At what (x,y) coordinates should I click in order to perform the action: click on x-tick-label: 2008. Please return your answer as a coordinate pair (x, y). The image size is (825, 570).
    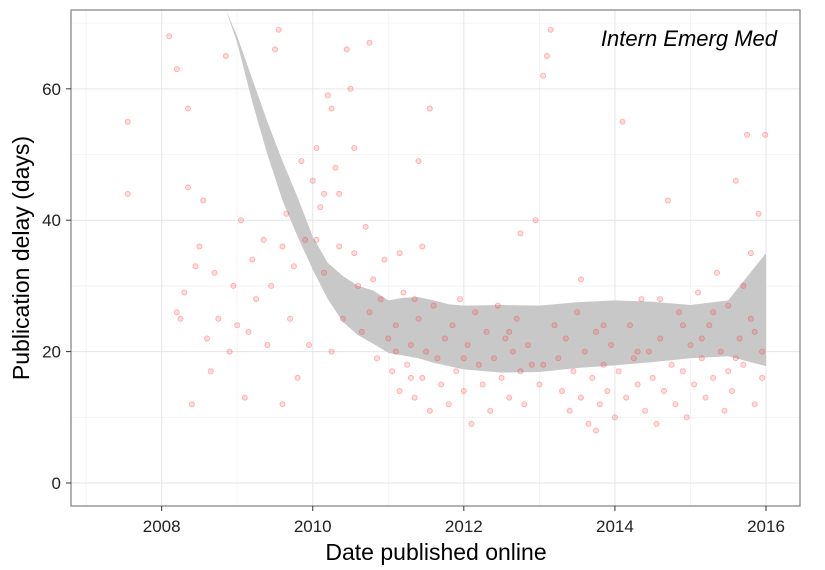
    Looking at the image, I should click on (162, 526).